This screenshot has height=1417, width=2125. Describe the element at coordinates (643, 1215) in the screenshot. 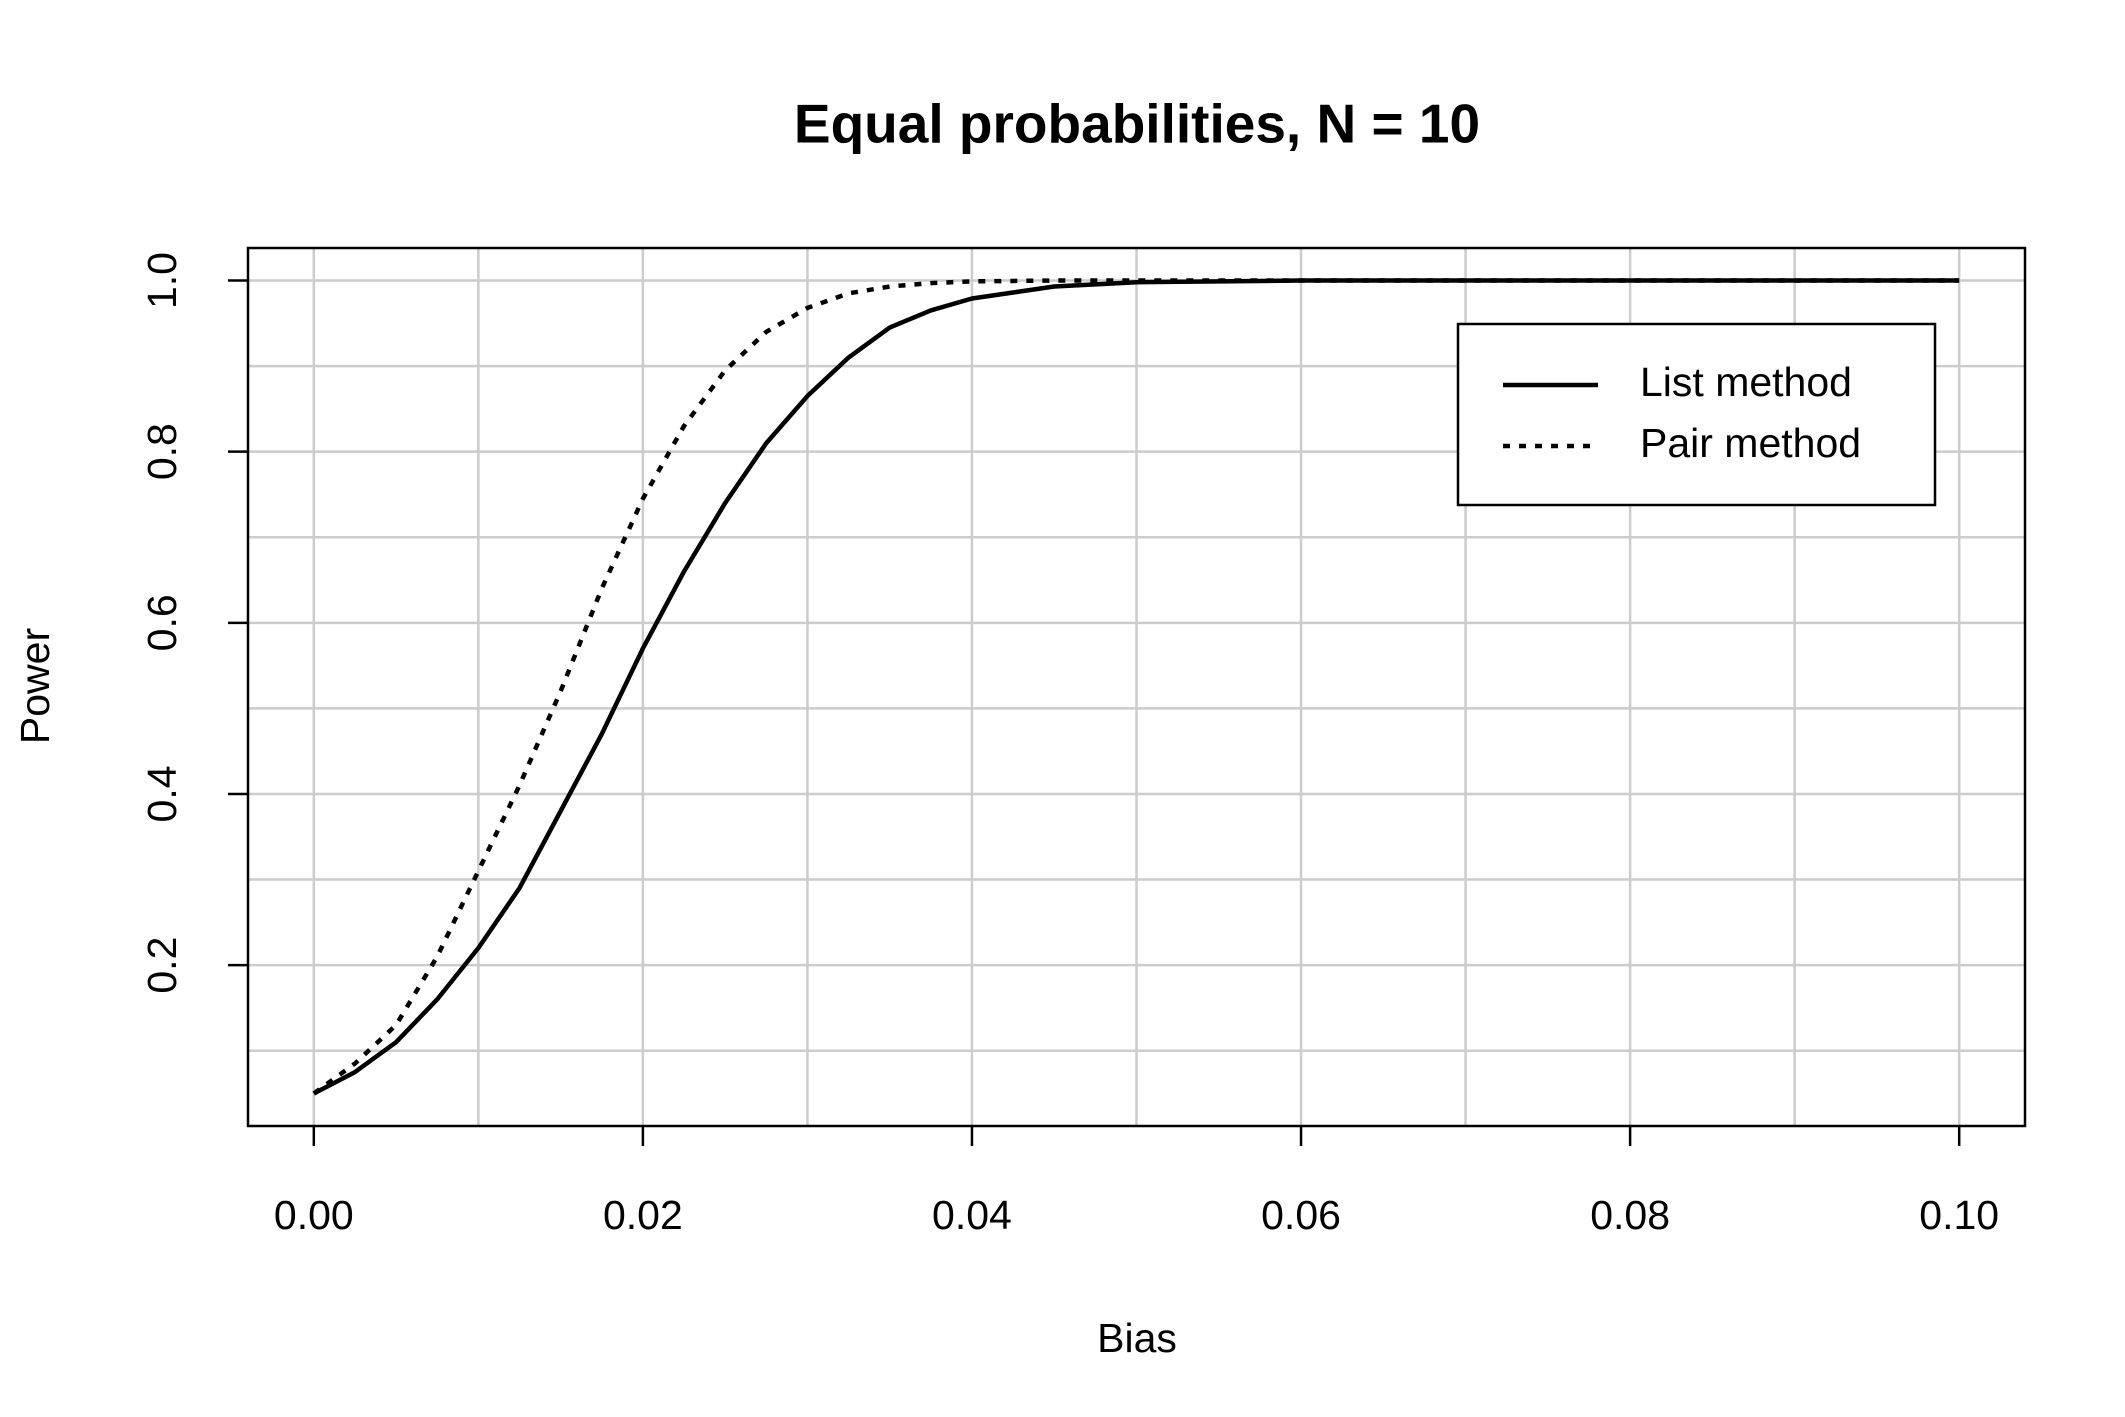

I see `x-tick-label: 0.02` at that location.